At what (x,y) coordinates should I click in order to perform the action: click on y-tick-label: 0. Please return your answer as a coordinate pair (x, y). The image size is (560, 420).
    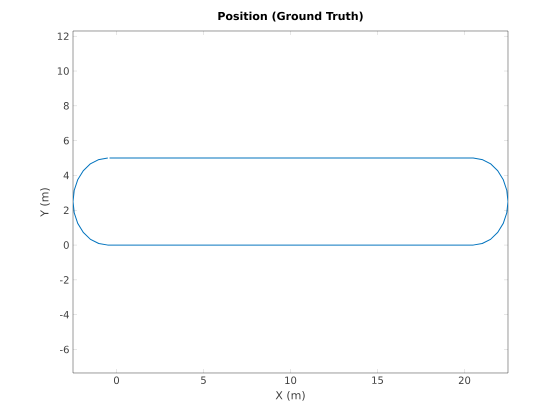
    Looking at the image, I should click on (66, 245).